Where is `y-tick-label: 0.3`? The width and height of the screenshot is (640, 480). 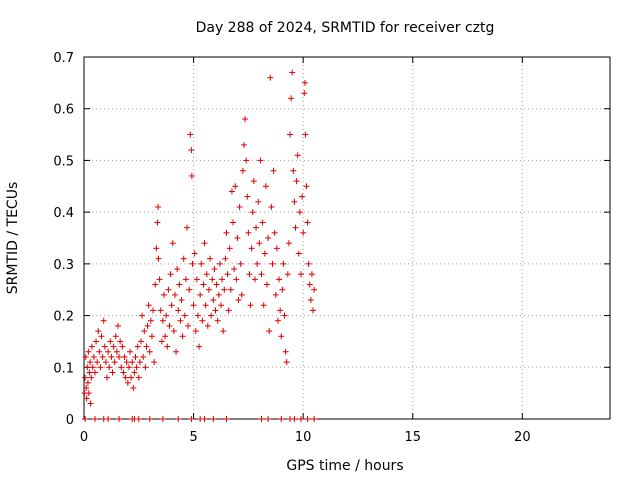 y-tick-label: 0.3 is located at coordinates (63, 265).